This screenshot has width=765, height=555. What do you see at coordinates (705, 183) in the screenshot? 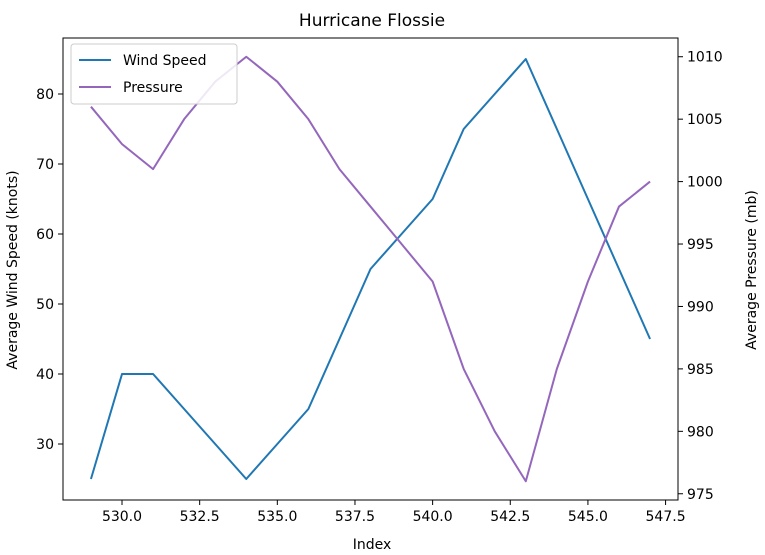
I see `y2-tick-label: 1000` at bounding box center [705, 183].